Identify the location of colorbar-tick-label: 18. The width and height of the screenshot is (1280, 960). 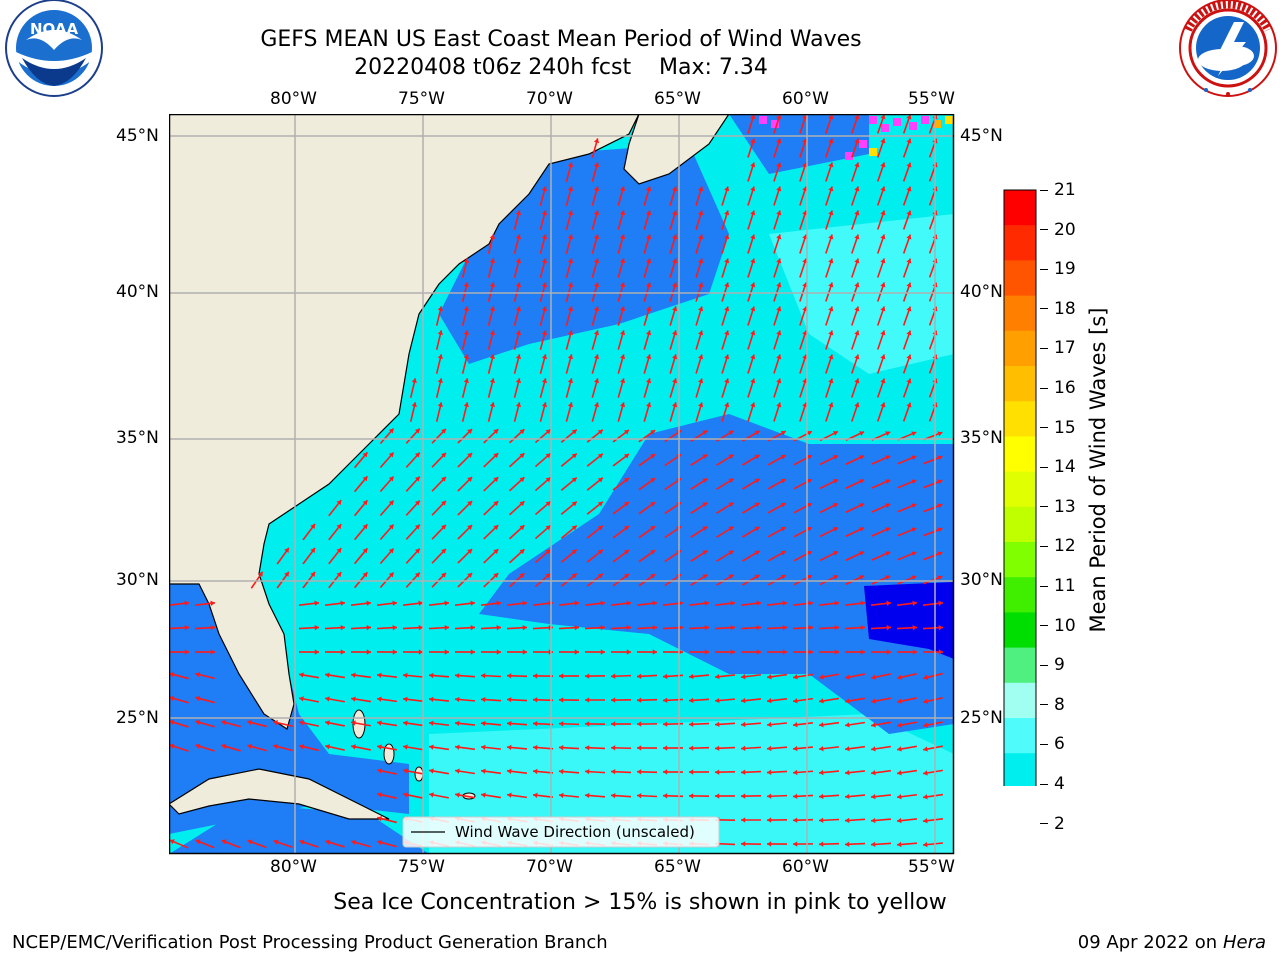
(1058, 309).